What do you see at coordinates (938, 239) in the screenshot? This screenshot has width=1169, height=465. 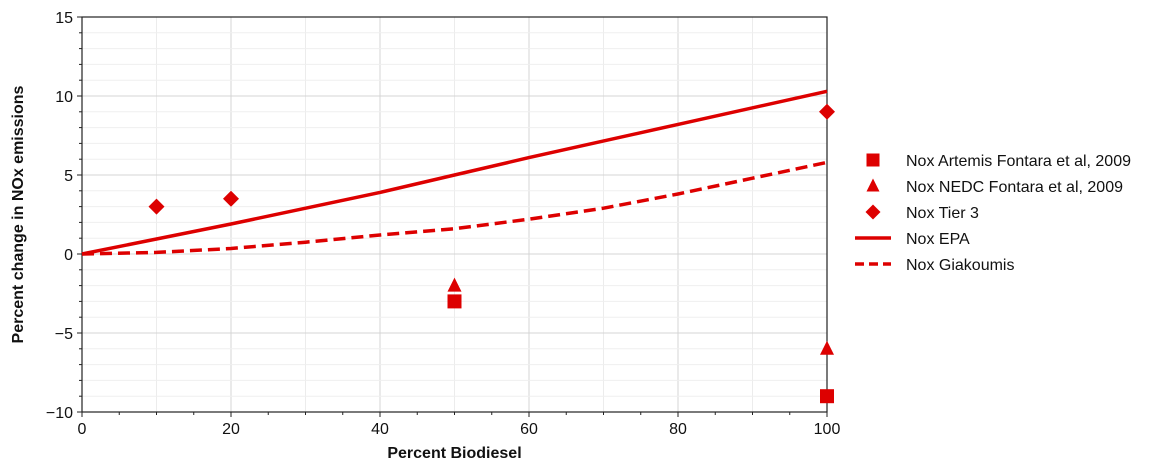 I see `legend-label: Nox EPA` at bounding box center [938, 239].